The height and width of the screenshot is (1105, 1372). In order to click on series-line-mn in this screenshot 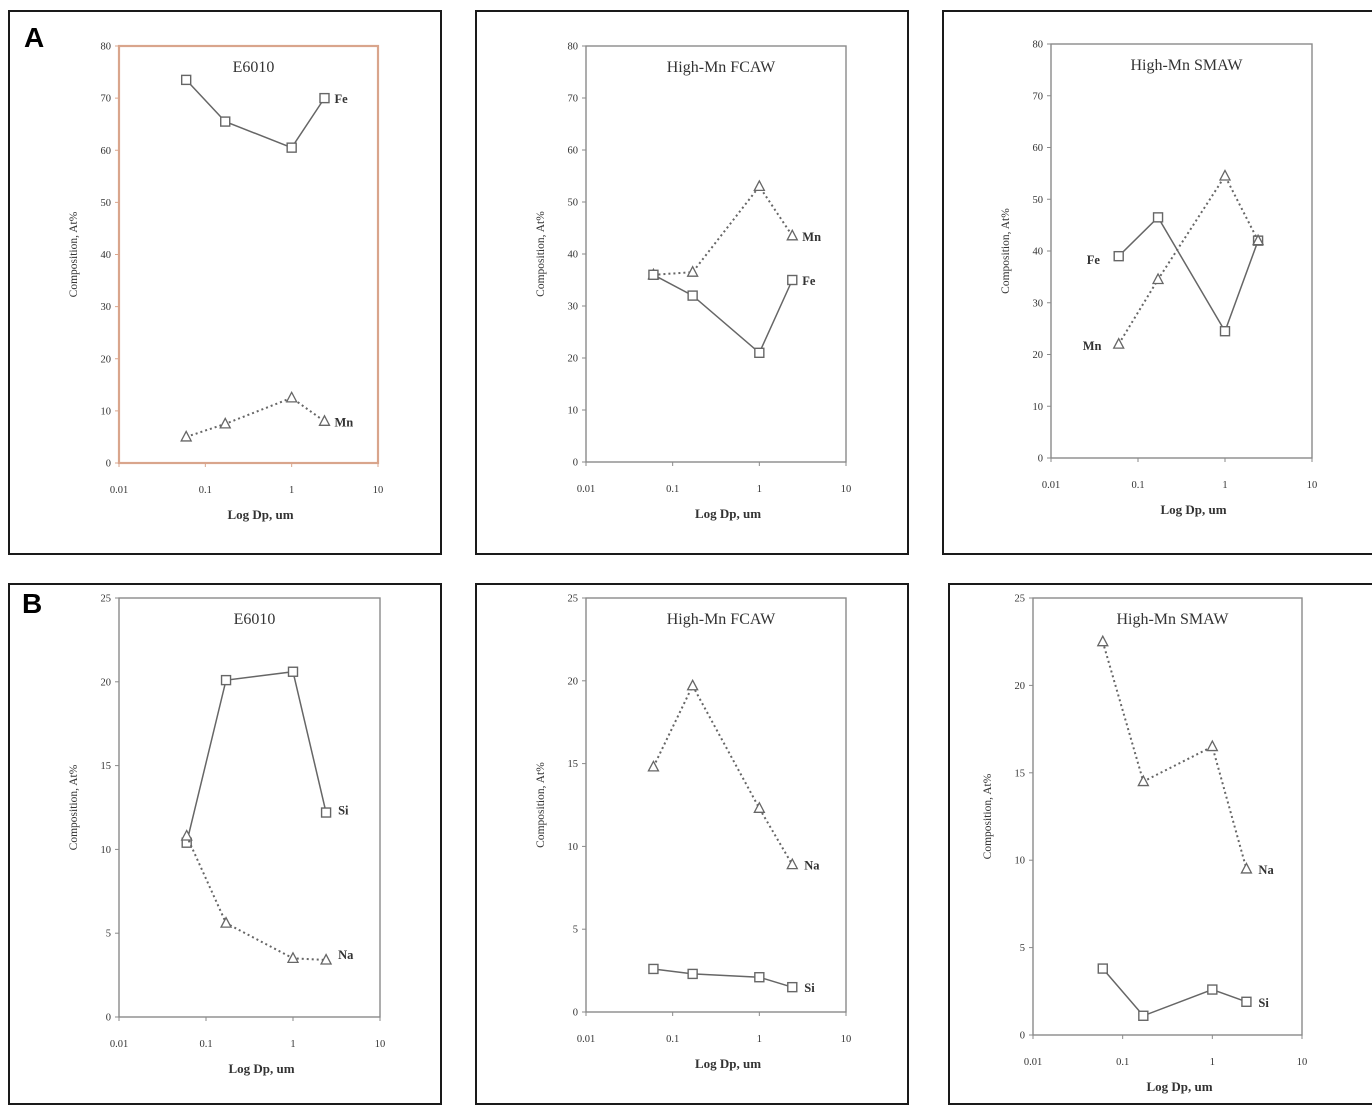, I will do `click(255, 417)`.